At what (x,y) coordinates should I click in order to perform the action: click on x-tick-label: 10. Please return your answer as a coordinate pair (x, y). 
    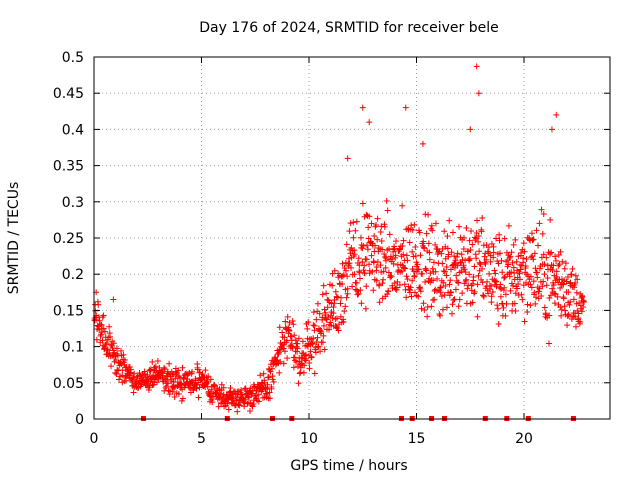
    Looking at the image, I should click on (309, 439).